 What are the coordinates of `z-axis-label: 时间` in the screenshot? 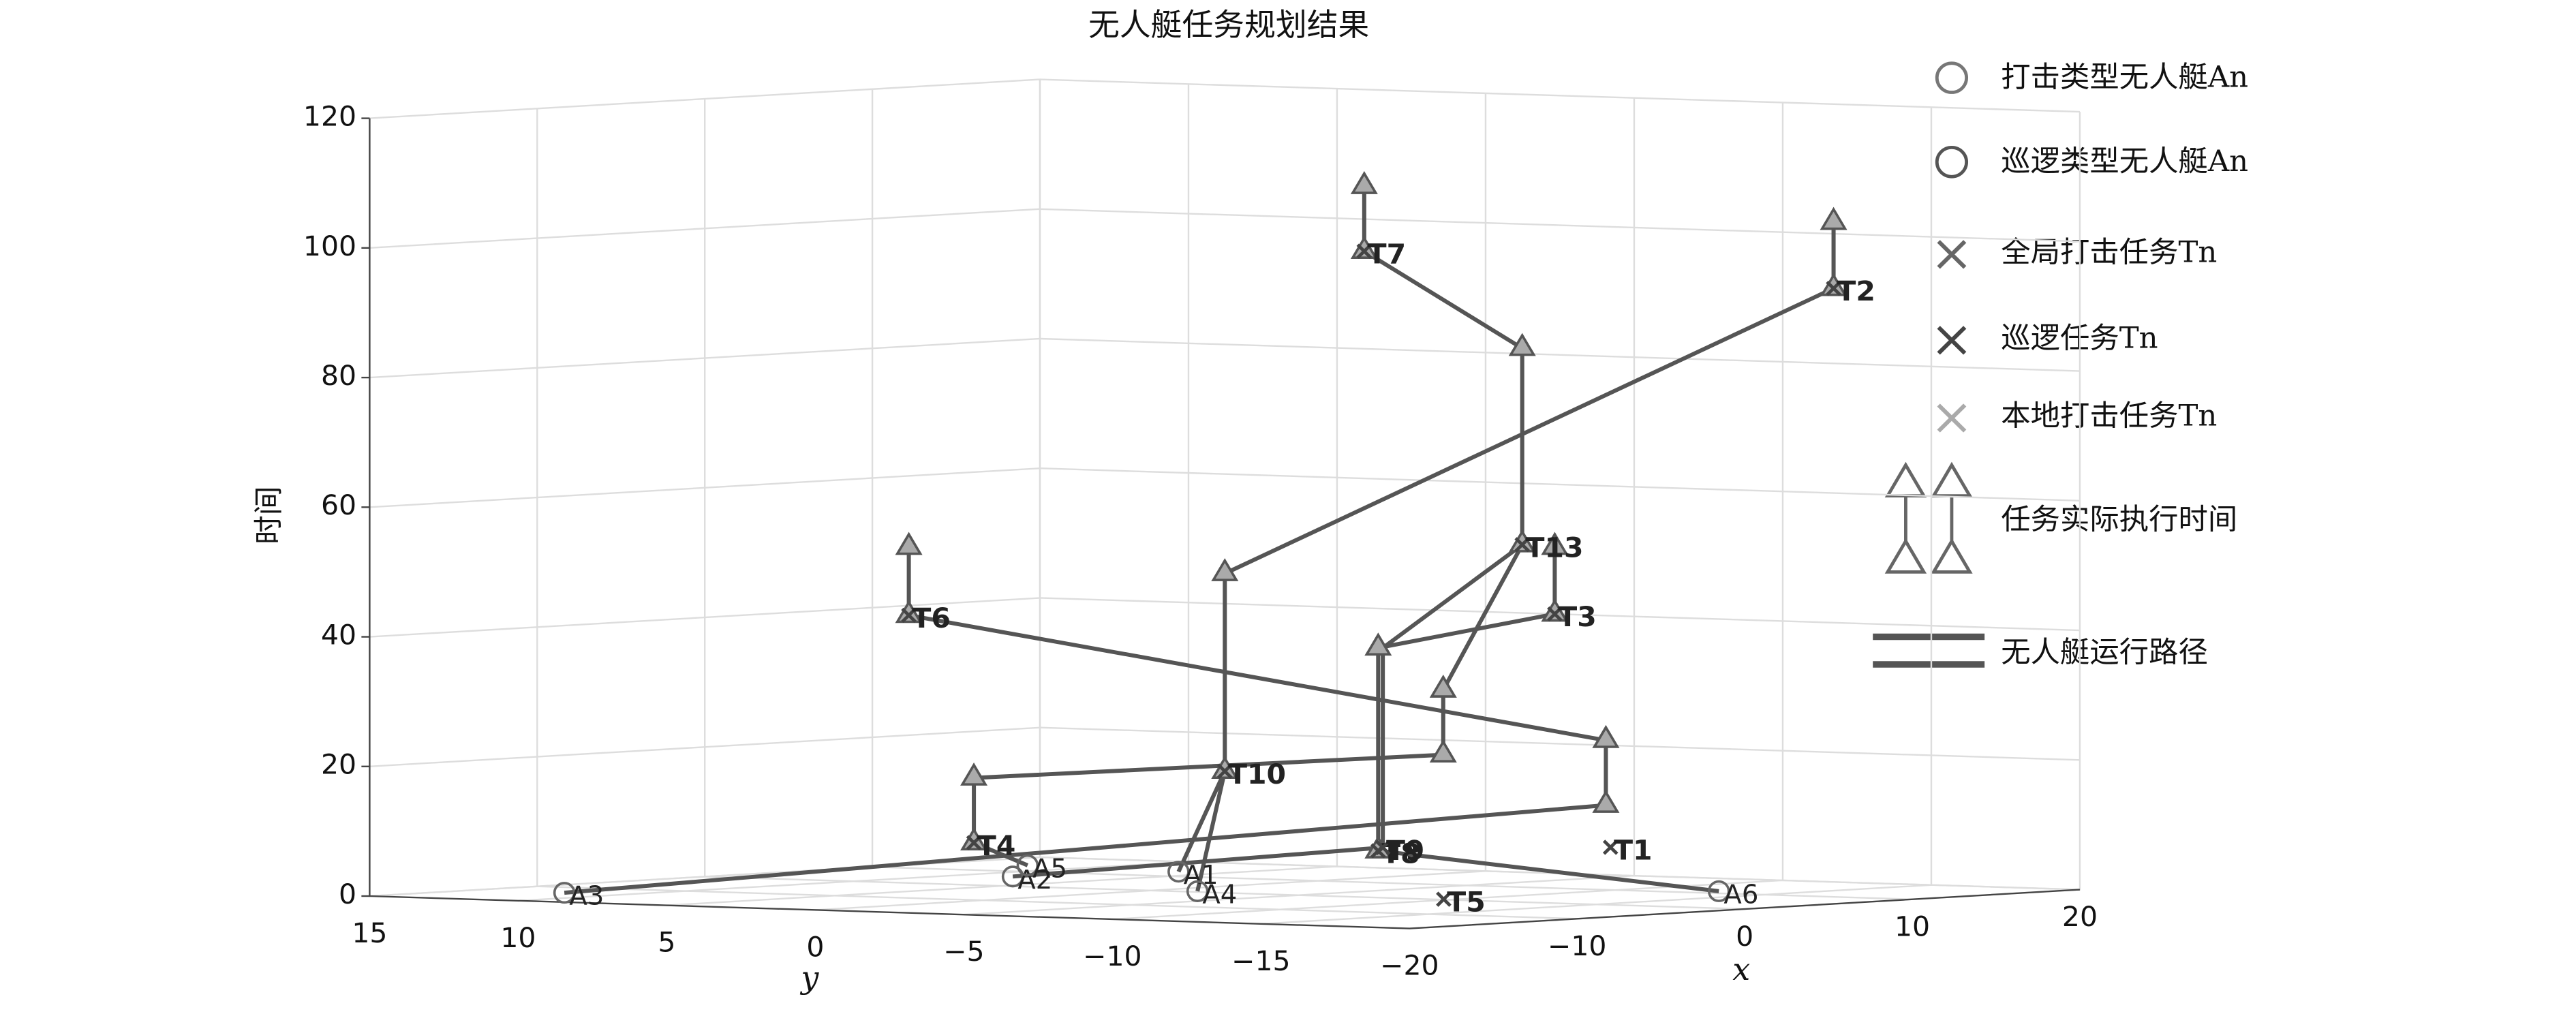 It's located at (269, 515).